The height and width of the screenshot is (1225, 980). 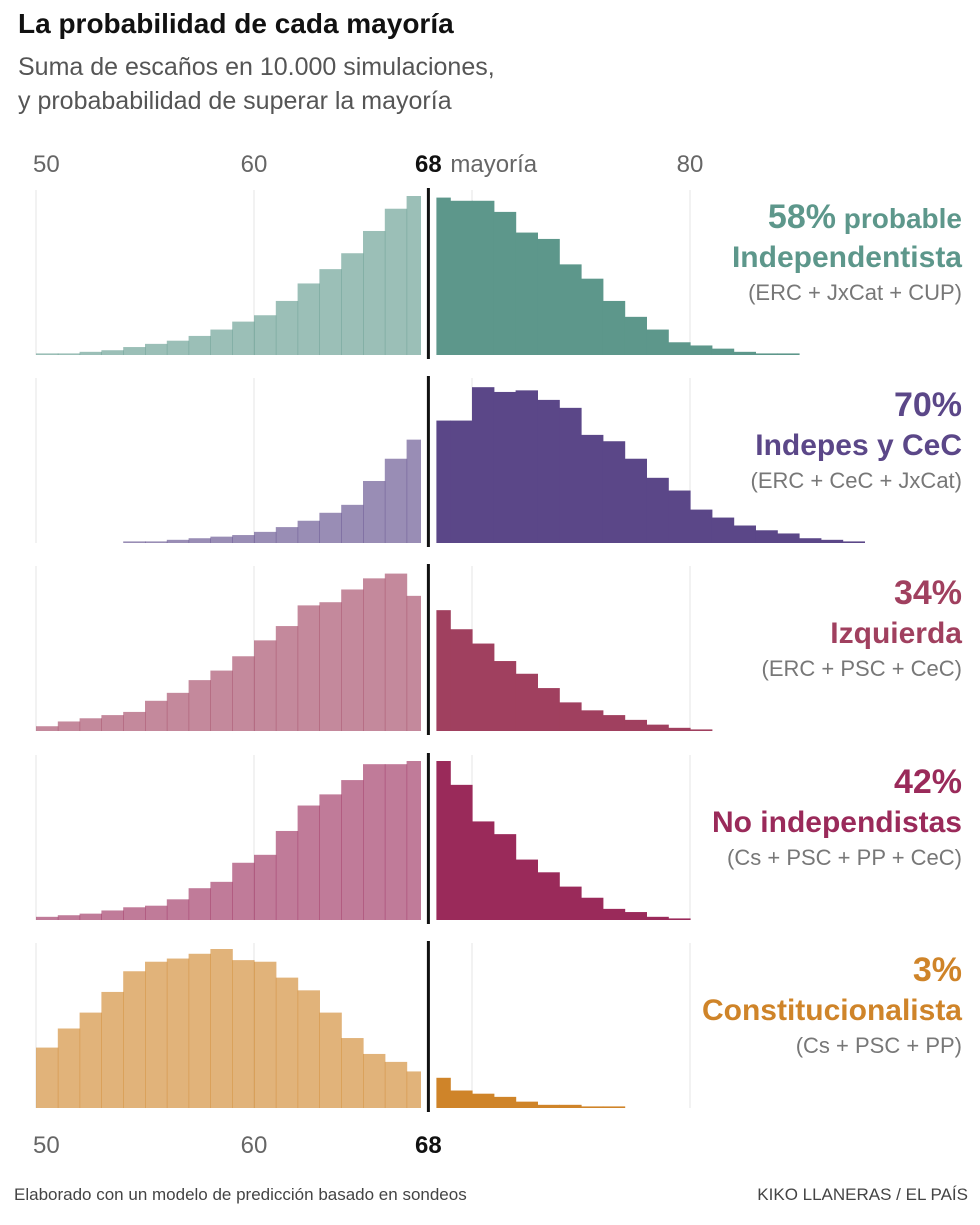 I want to click on top-tick-68: 68, so click(x=428, y=164).